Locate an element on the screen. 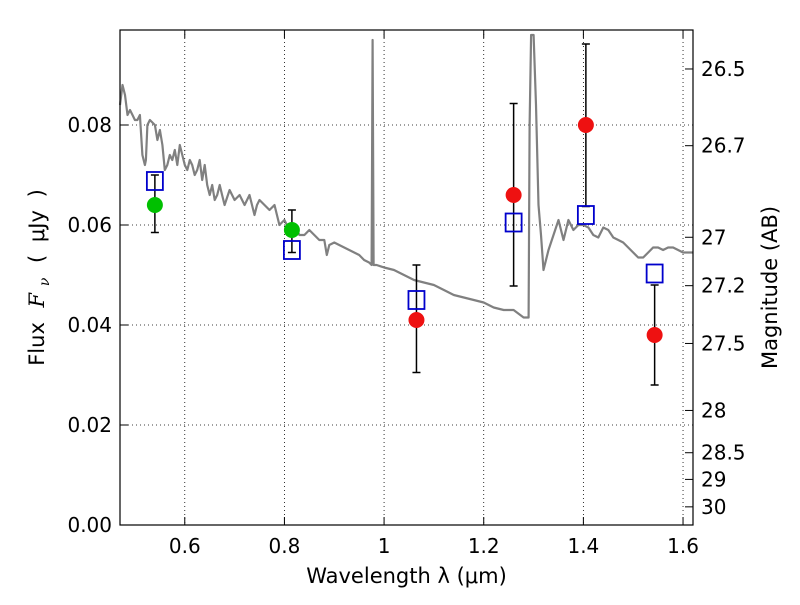  y-label-unit: μJy is located at coordinates (37, 226).